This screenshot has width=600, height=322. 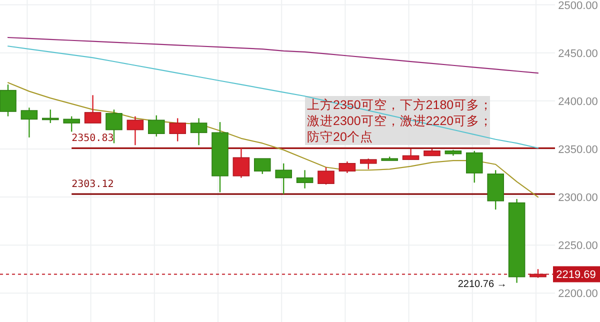 I want to click on y-tick-label: 2300.00, so click(x=578, y=198).